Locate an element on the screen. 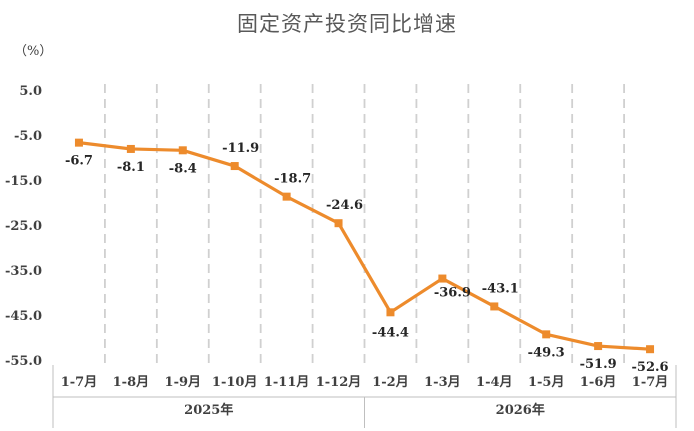 This screenshot has height=431, width=694. data-label: -8.4 is located at coordinates (183, 168).